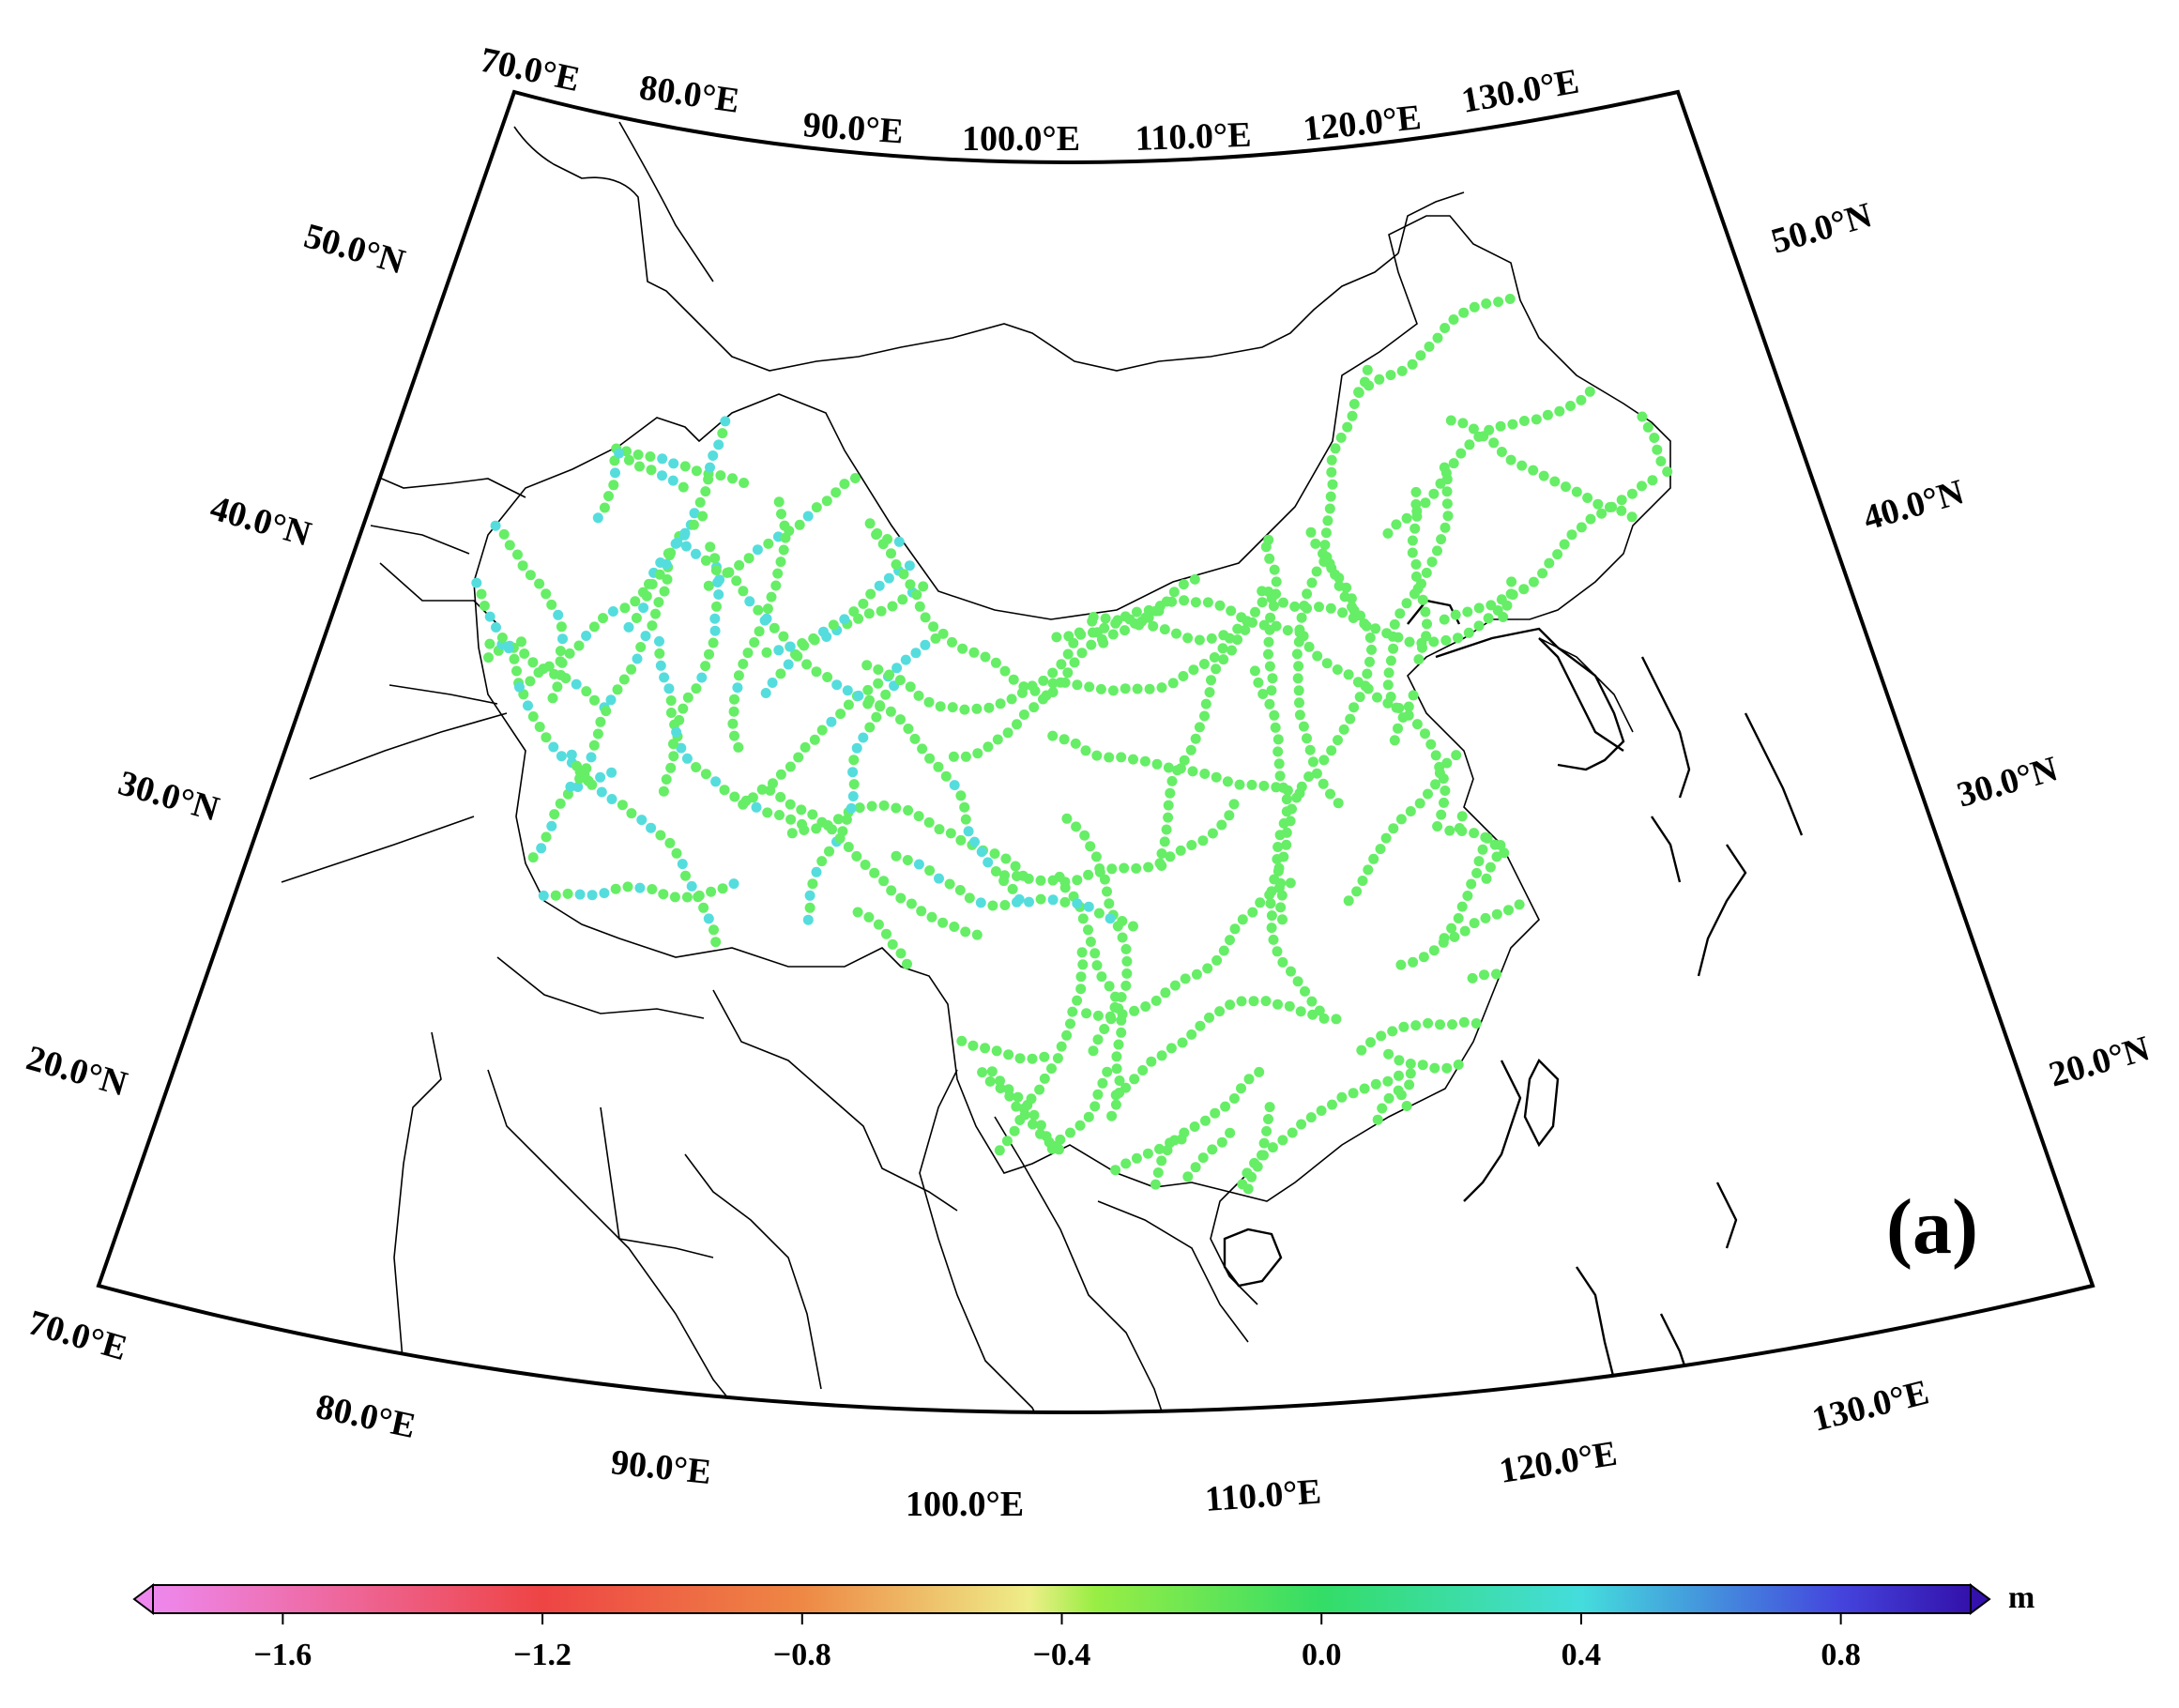 The image size is (2179, 1708). What do you see at coordinates (965, 1505) in the screenshot?
I see `bottom-lon-label: 100.0°E` at bounding box center [965, 1505].